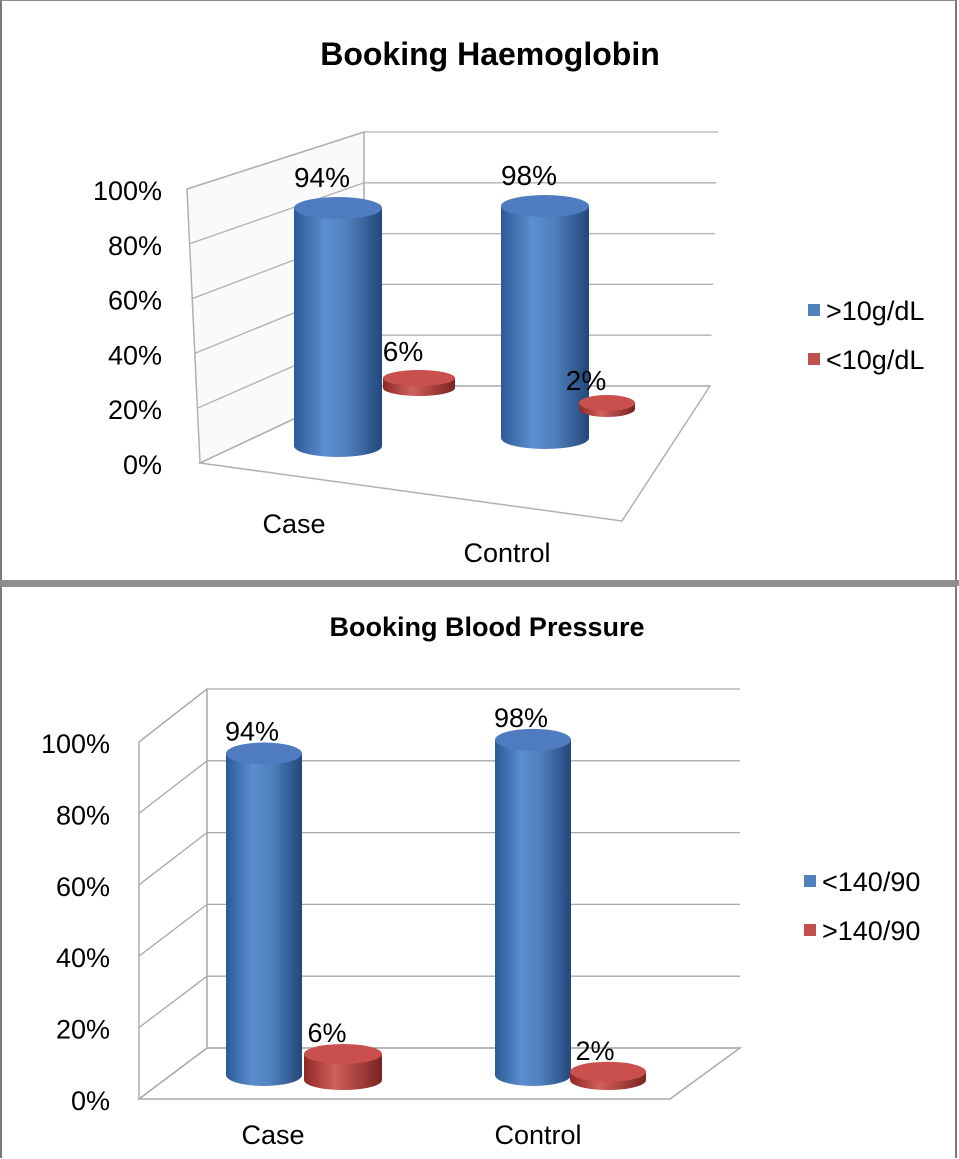 Image resolution: width=959 pixels, height=1159 pixels. What do you see at coordinates (875, 311) in the screenshot?
I see `legend-label: >10g/dL` at bounding box center [875, 311].